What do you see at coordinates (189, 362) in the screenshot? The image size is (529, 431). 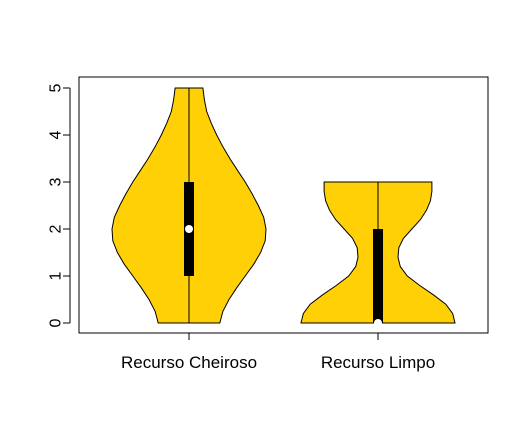 I see `x-category-label: Recurso Cheiroso` at bounding box center [189, 362].